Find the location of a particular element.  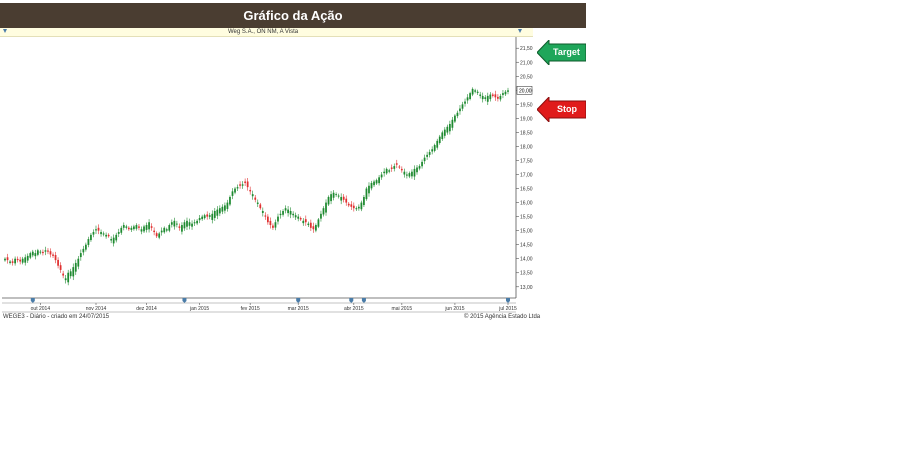

x-tick-label: jan 2015 is located at coordinates (199, 309).